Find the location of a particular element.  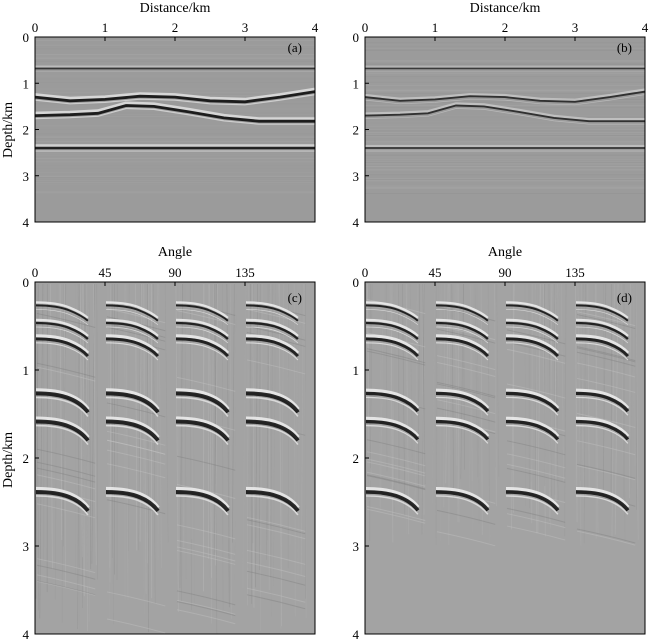

panel-c-xticks: 0 45 90 135 is located at coordinates (143, 275).